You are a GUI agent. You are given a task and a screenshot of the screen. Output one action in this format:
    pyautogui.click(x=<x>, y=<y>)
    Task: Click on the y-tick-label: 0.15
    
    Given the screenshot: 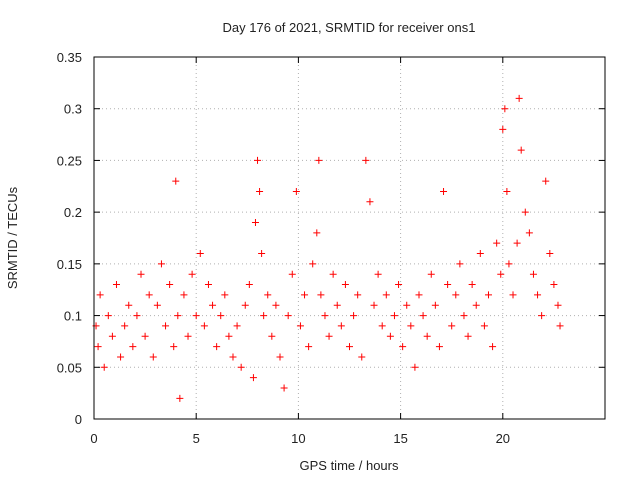 What is the action you would take?
    pyautogui.click(x=69, y=264)
    